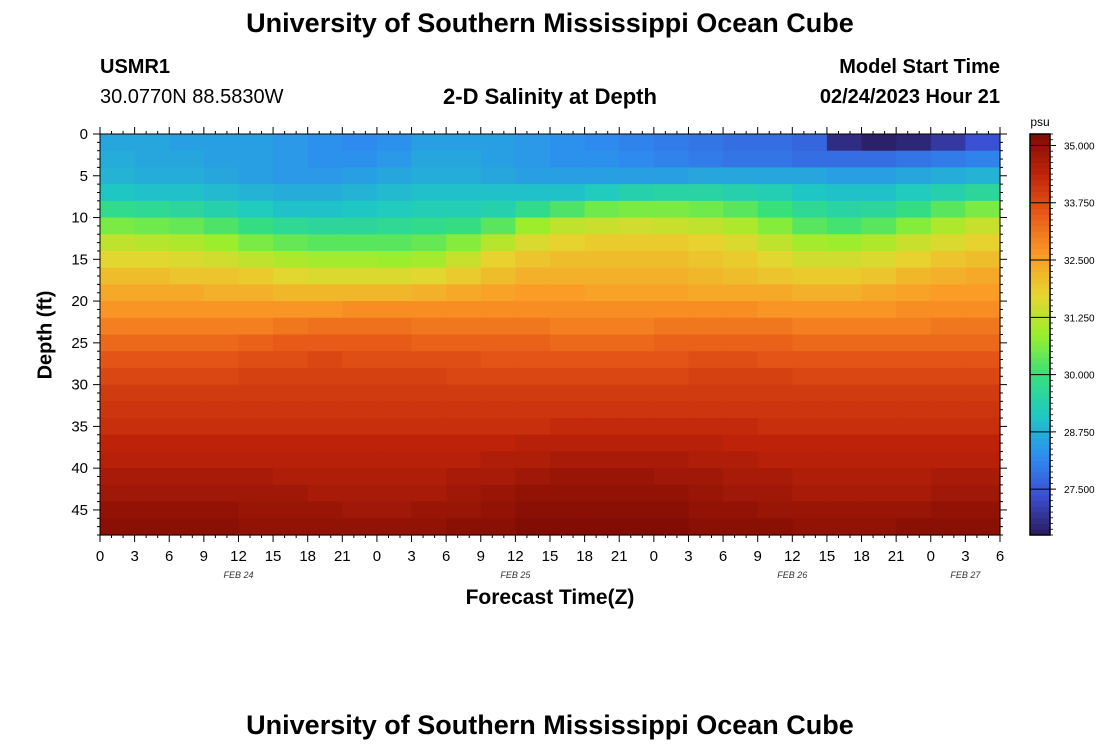 The height and width of the screenshot is (750, 1100). Describe the element at coordinates (861, 556) in the screenshot. I see `x-tick-label: 18` at that location.